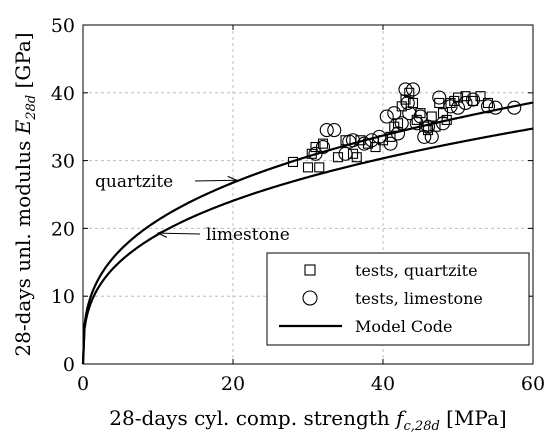 Image resolution: width=550 pixels, height=442 pixels. Describe the element at coordinates (404, 326) in the screenshot. I see `legend-label: Model Code` at that location.